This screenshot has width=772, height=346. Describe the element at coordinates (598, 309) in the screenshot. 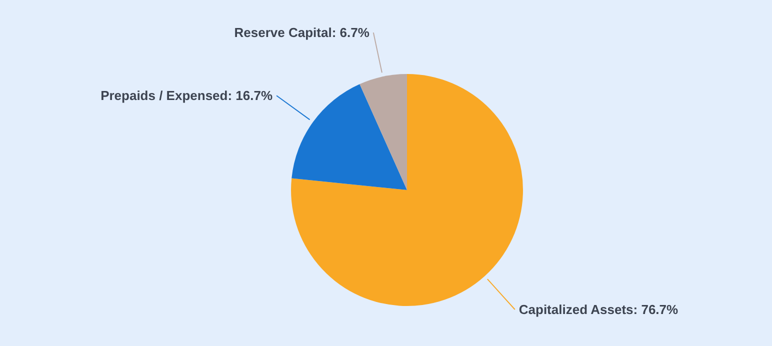

I see `slice-label: Capitalized Assets: 76.7%` at that location.